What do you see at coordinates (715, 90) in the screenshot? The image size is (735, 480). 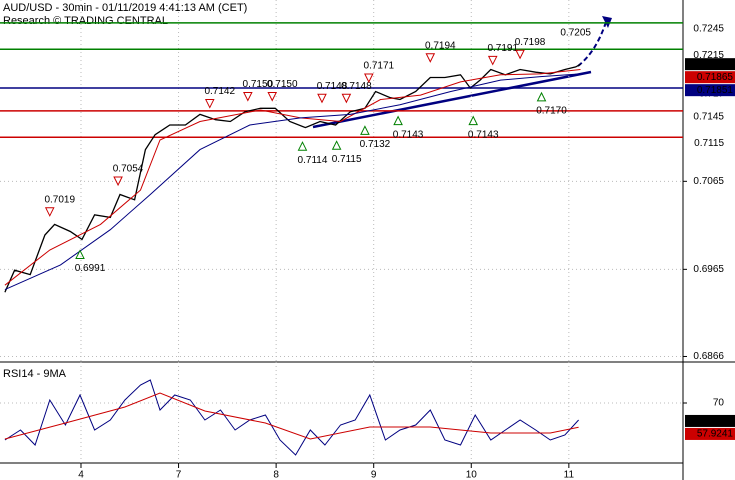 I see `last-value-label: 0.71851` at bounding box center [715, 90].